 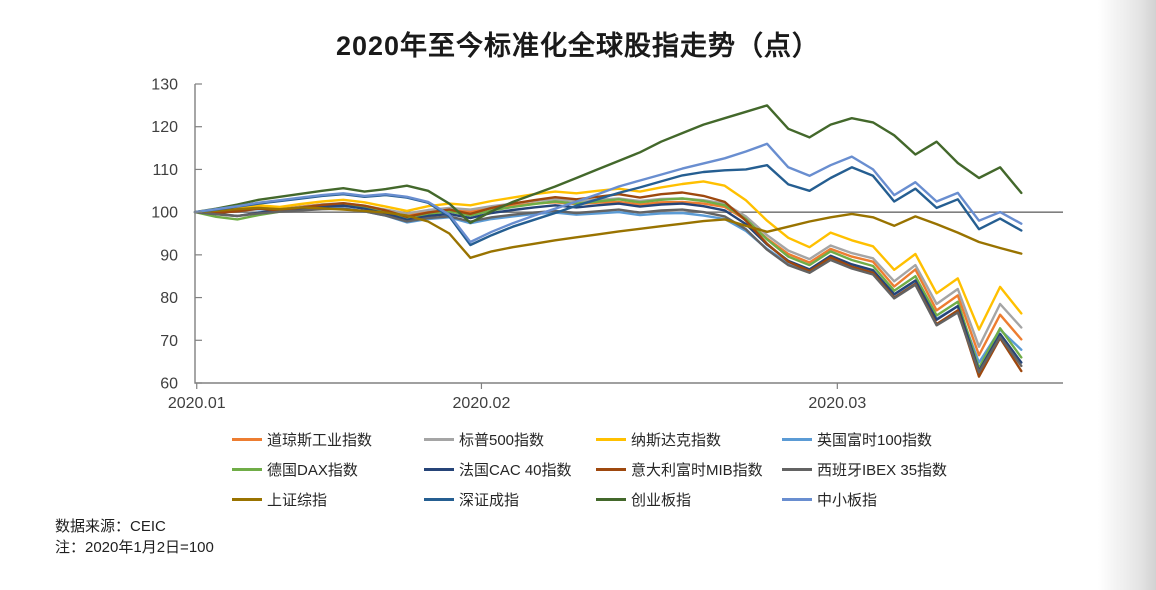 I want to click on legend-label: 法国CAC 40指数, so click(x=515, y=470).